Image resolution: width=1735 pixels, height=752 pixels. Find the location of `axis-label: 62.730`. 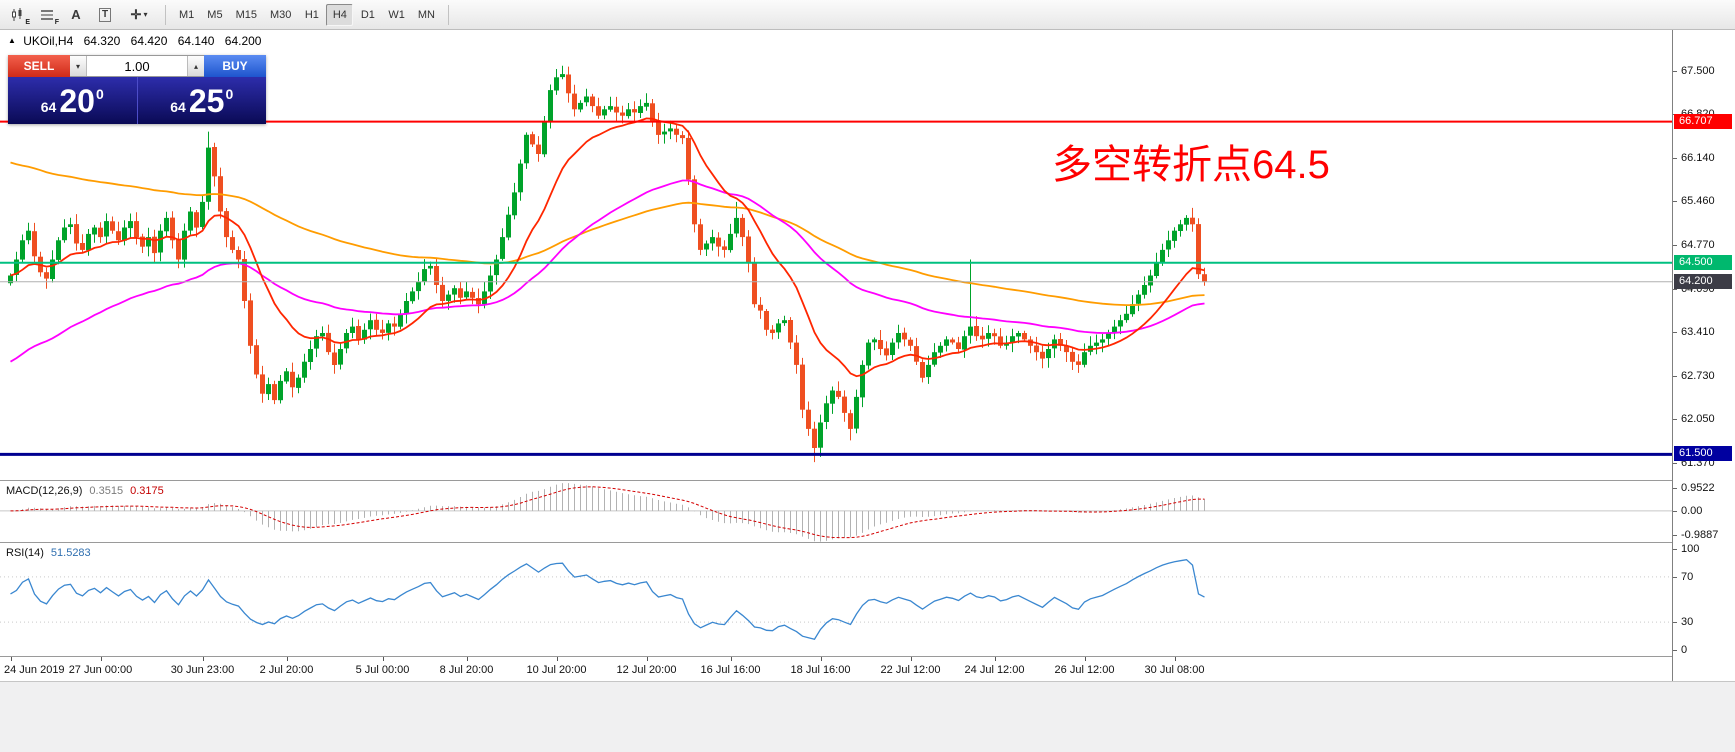

axis-label: 62.730 is located at coordinates (1698, 375).